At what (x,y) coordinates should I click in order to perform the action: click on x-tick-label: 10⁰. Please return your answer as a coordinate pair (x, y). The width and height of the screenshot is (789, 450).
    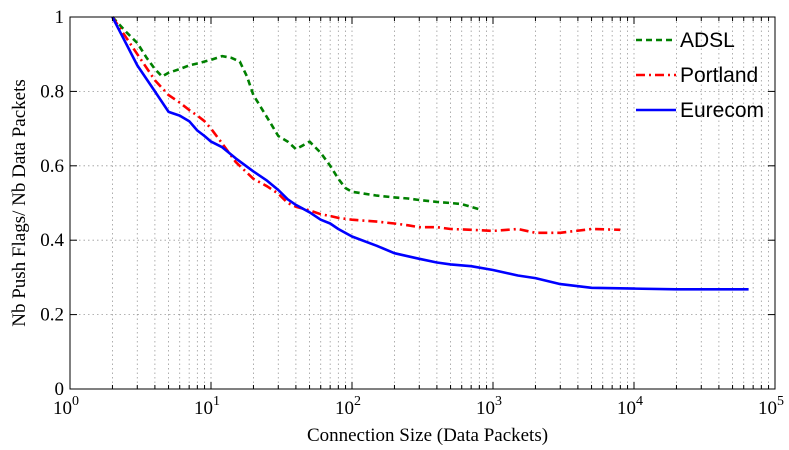
    Looking at the image, I should click on (66, 406).